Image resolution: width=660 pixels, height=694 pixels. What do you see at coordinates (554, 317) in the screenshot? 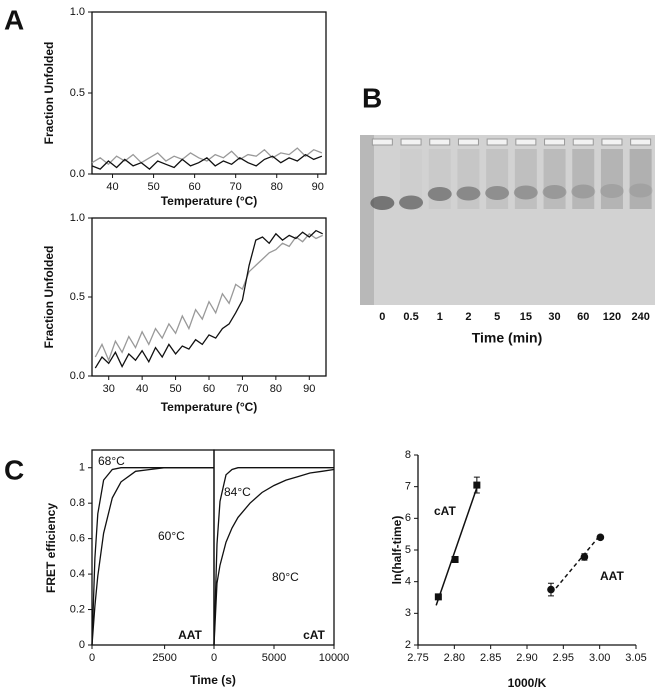
I see `lane-label: 30` at bounding box center [554, 317].